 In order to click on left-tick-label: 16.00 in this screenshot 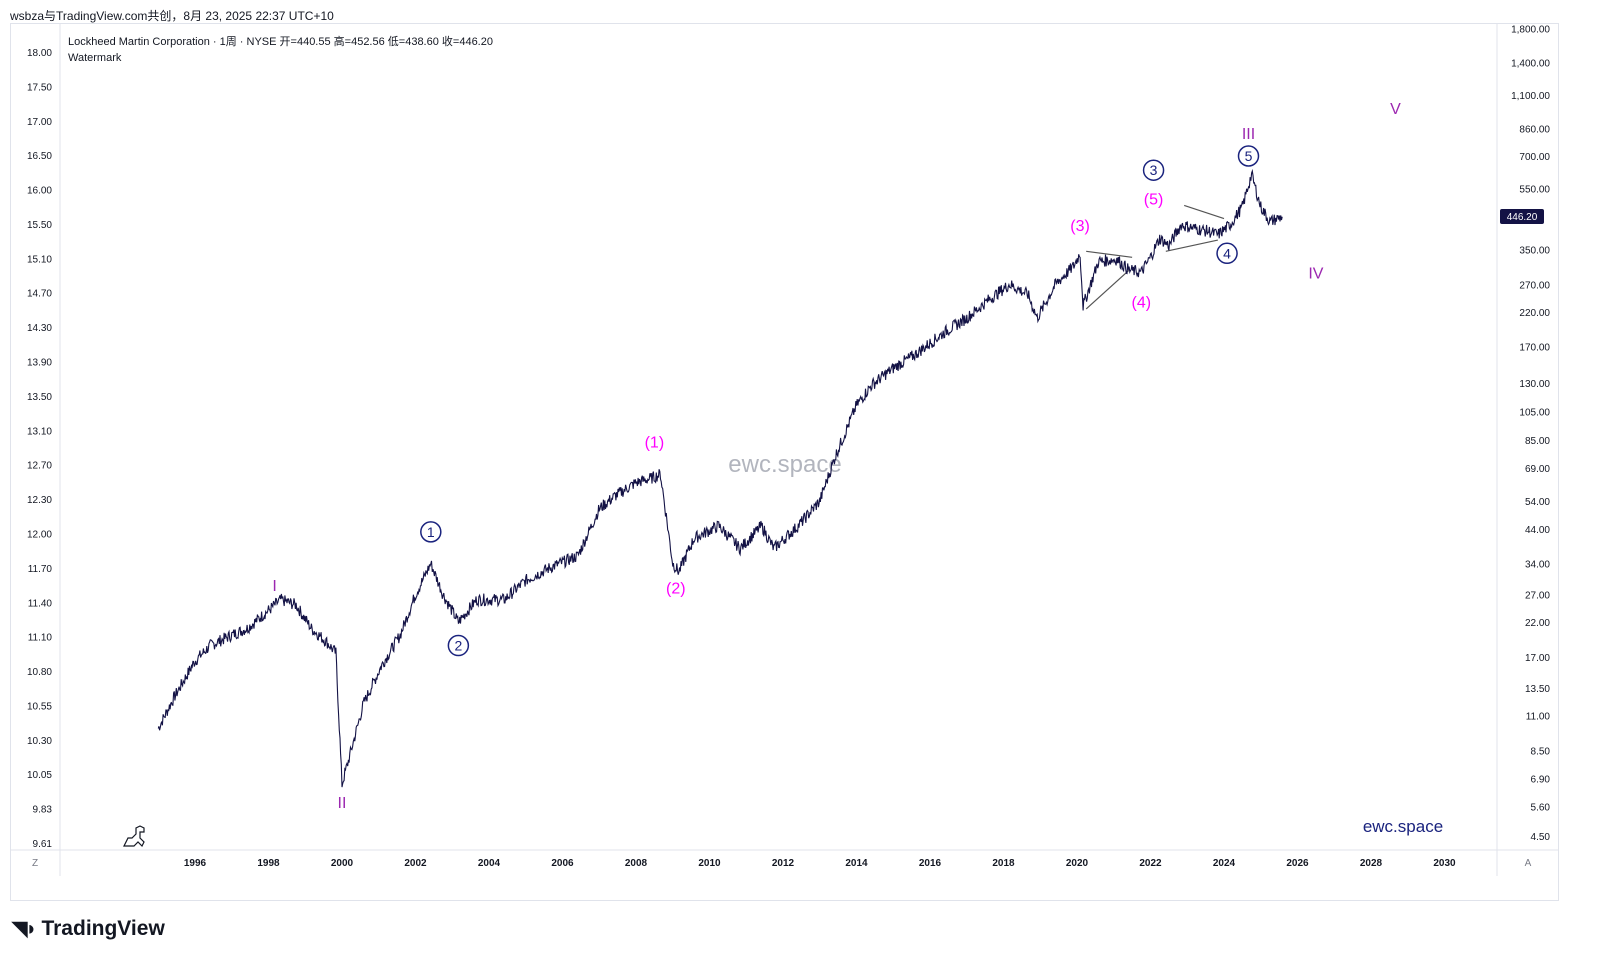, I will do `click(39, 191)`.